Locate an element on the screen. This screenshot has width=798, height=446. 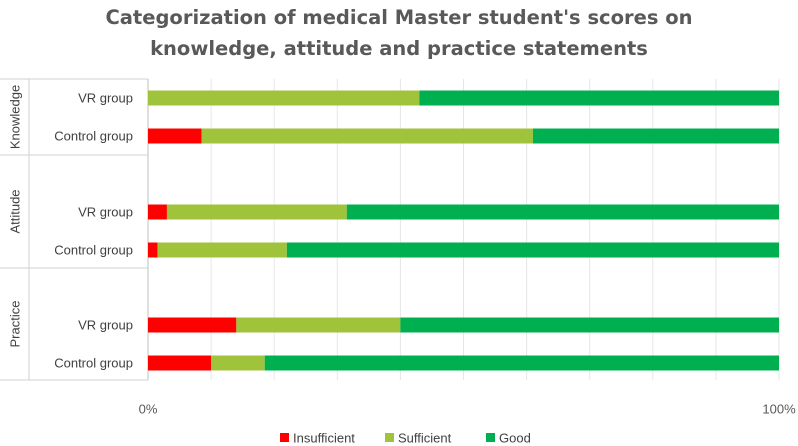
bar-sufficient-knowledge-vr is located at coordinates (284, 98).